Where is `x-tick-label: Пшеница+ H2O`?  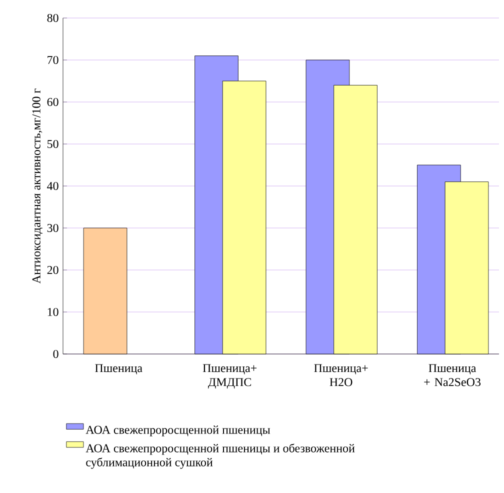
x-tick-label: Пшеница+ H2O is located at coordinates (341, 375).